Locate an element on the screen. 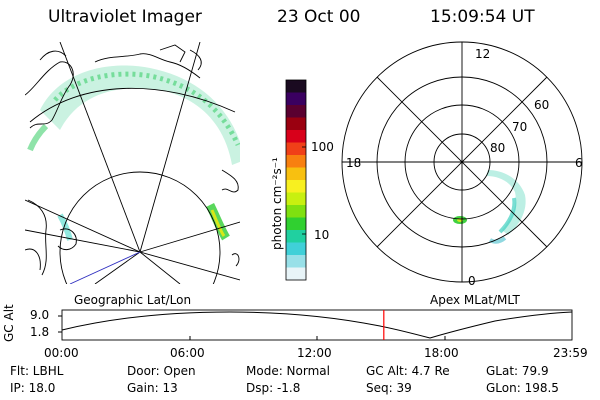  geographic-panel-label: Geographic Lat/Lon is located at coordinates (133, 300).